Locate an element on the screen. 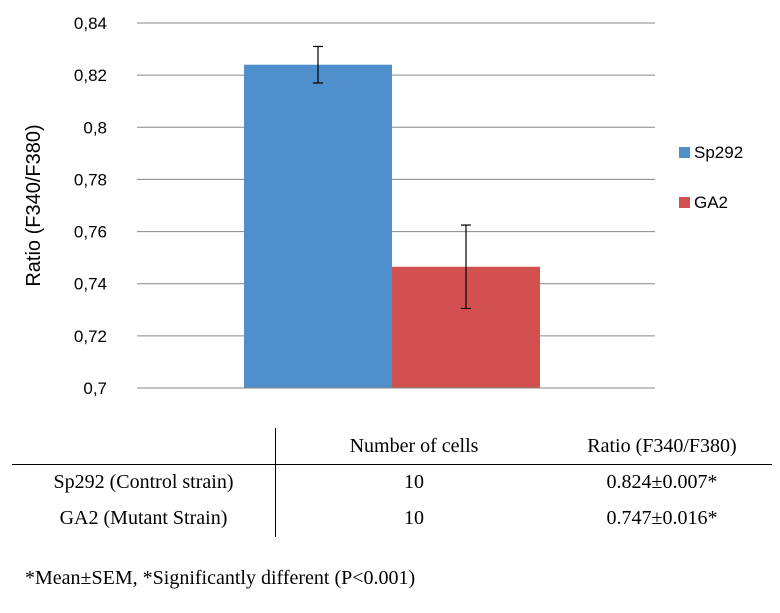 The height and width of the screenshot is (613, 780). legend-label-ga2: GA2 is located at coordinates (711, 202).